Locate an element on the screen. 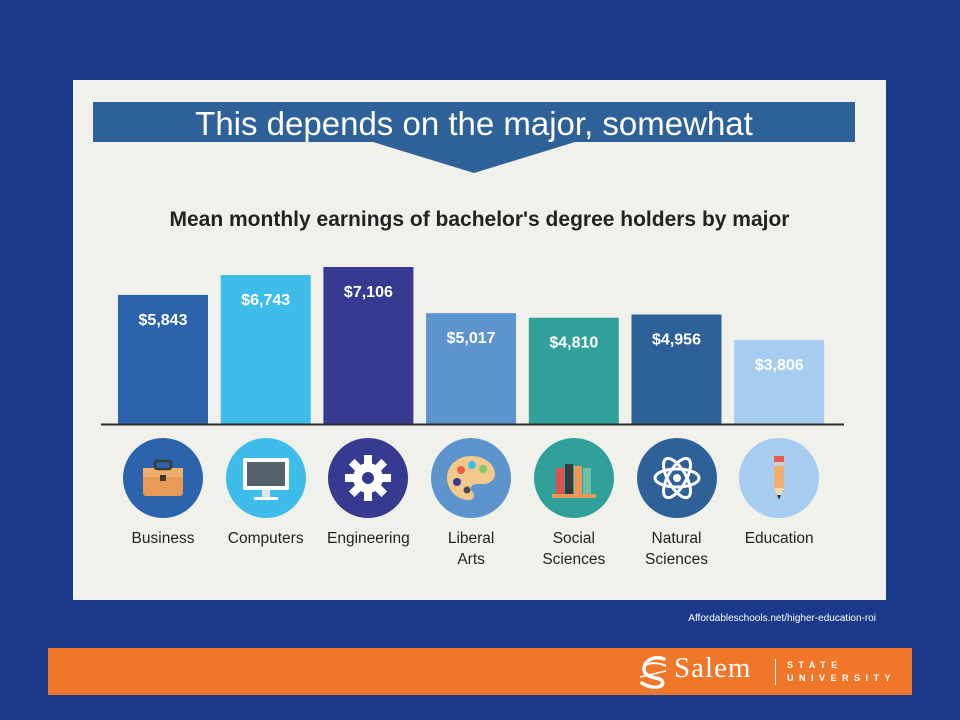 The width and height of the screenshot is (960, 720). computer-monitor-icon is located at coordinates (265, 478).